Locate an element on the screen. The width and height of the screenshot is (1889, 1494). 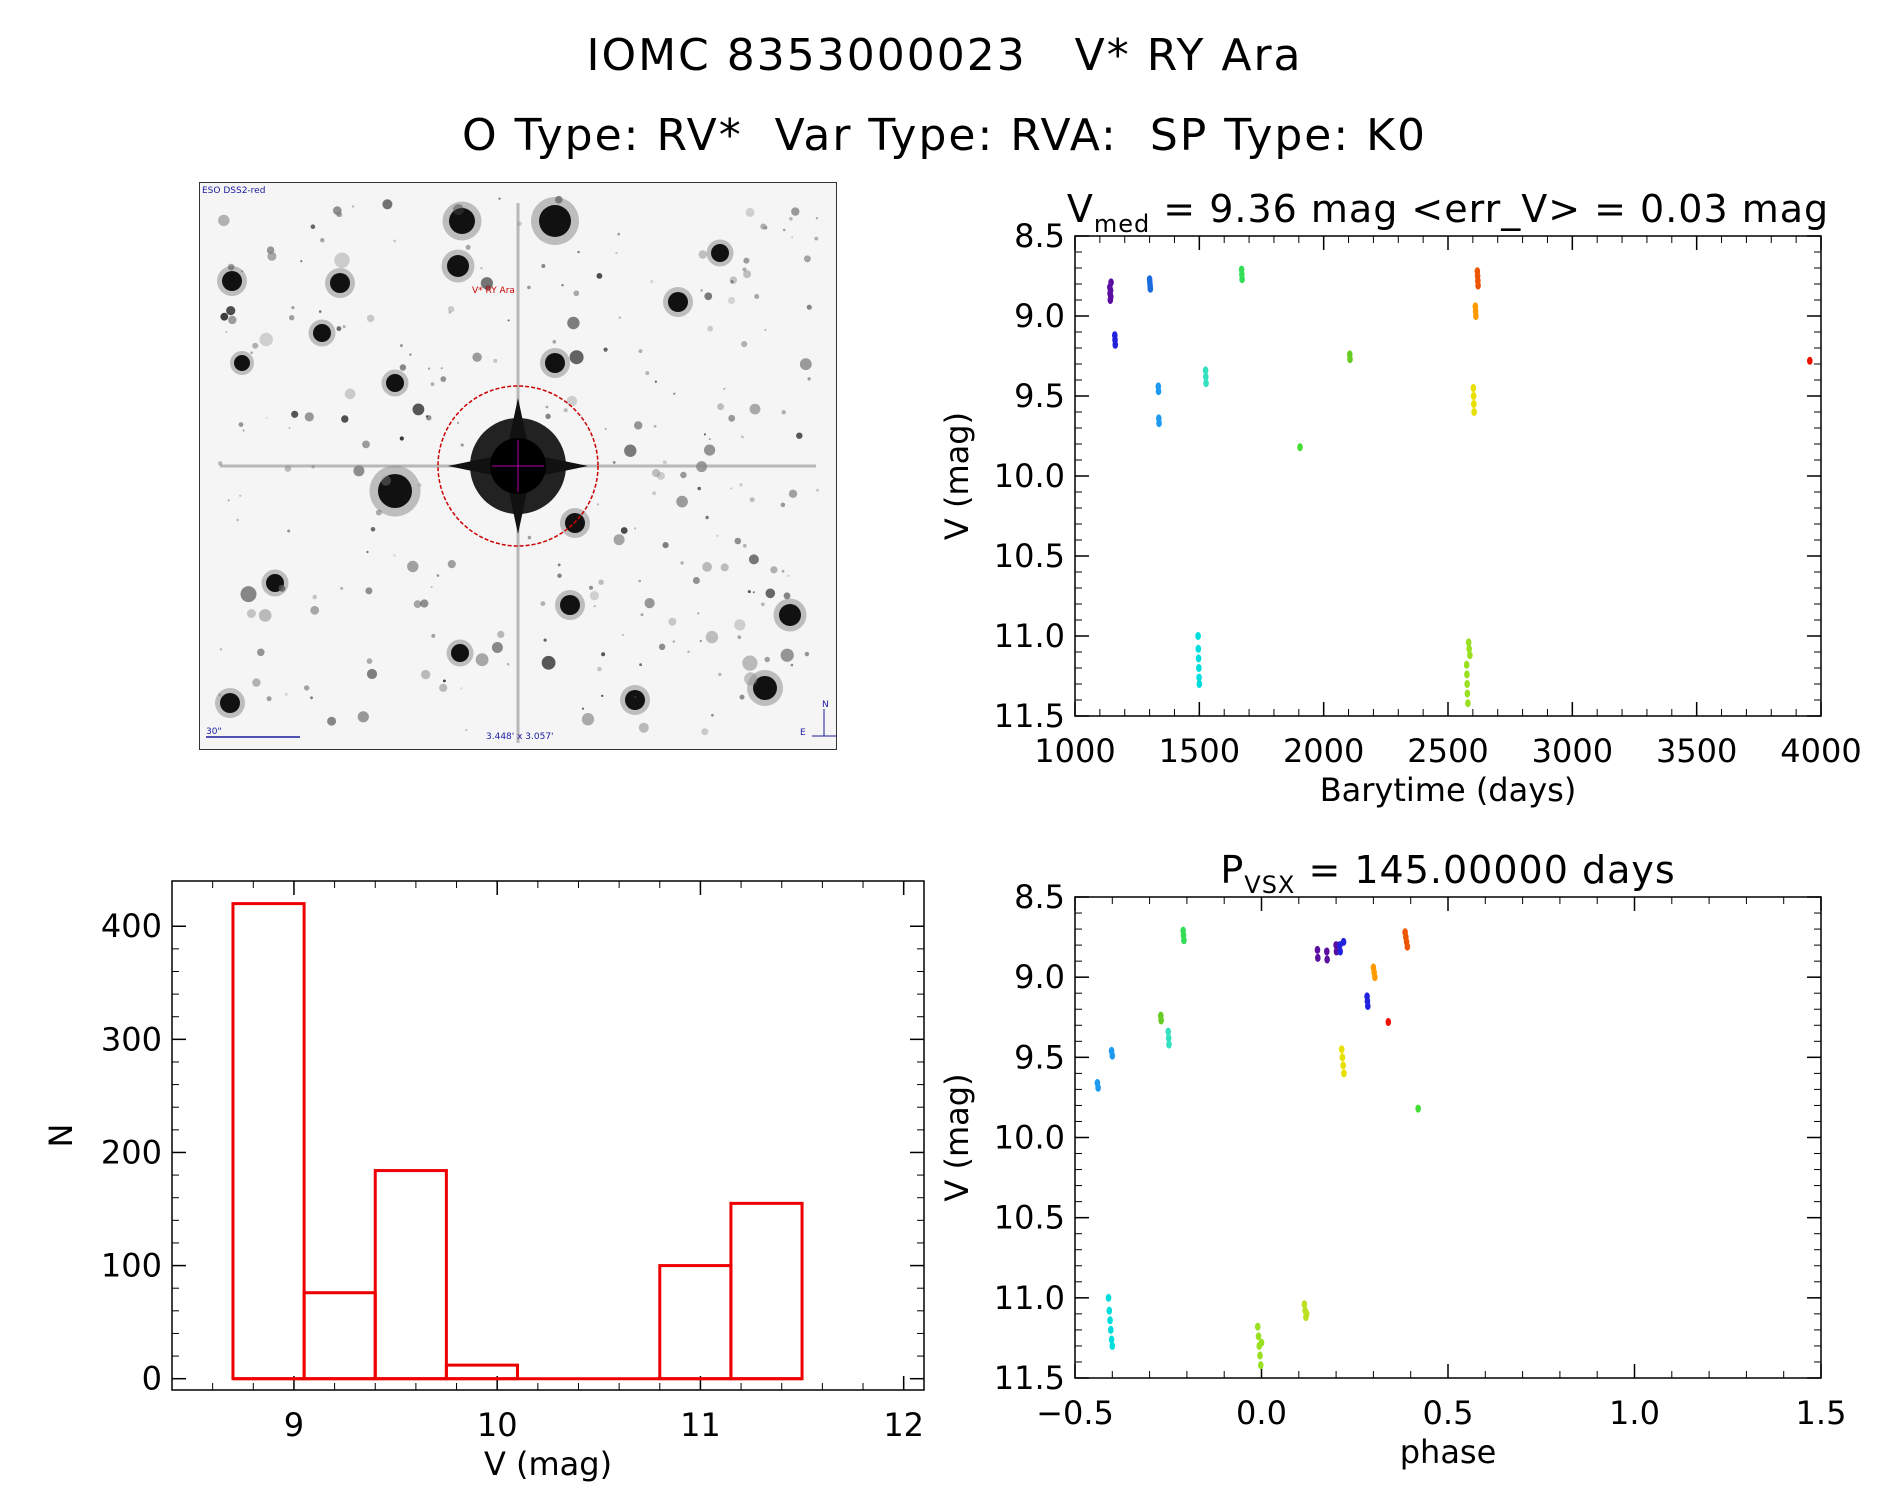
phased-xtick-label: 1.0 is located at coordinates (1634, 1413).